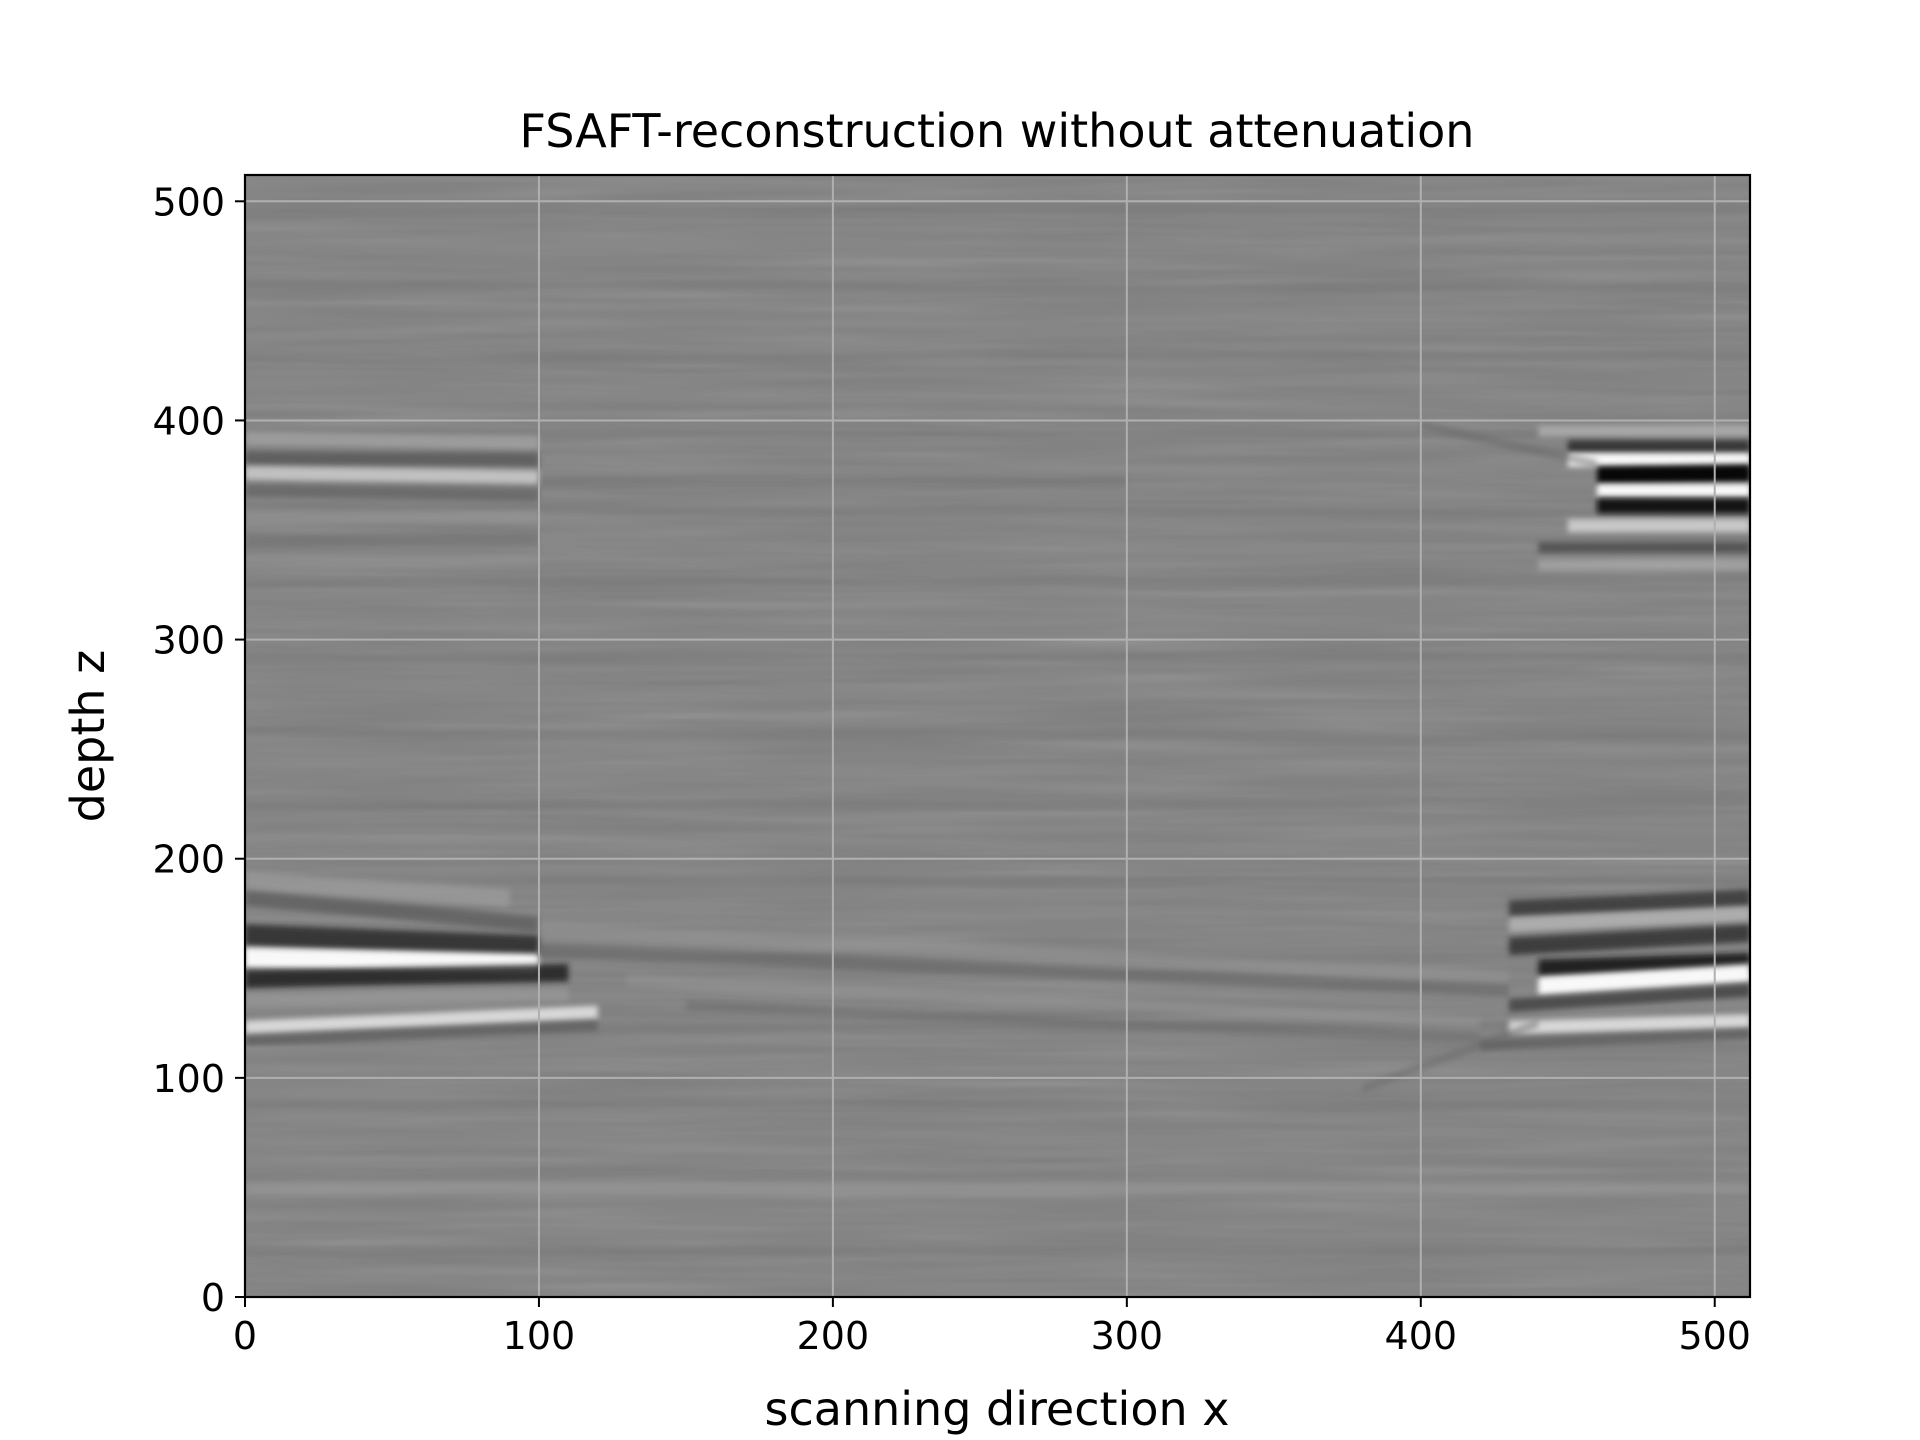  Describe the element at coordinates (992, 1327) in the screenshot. I see `x-axis-ticks: 0 100 200 300 400 500` at that location.